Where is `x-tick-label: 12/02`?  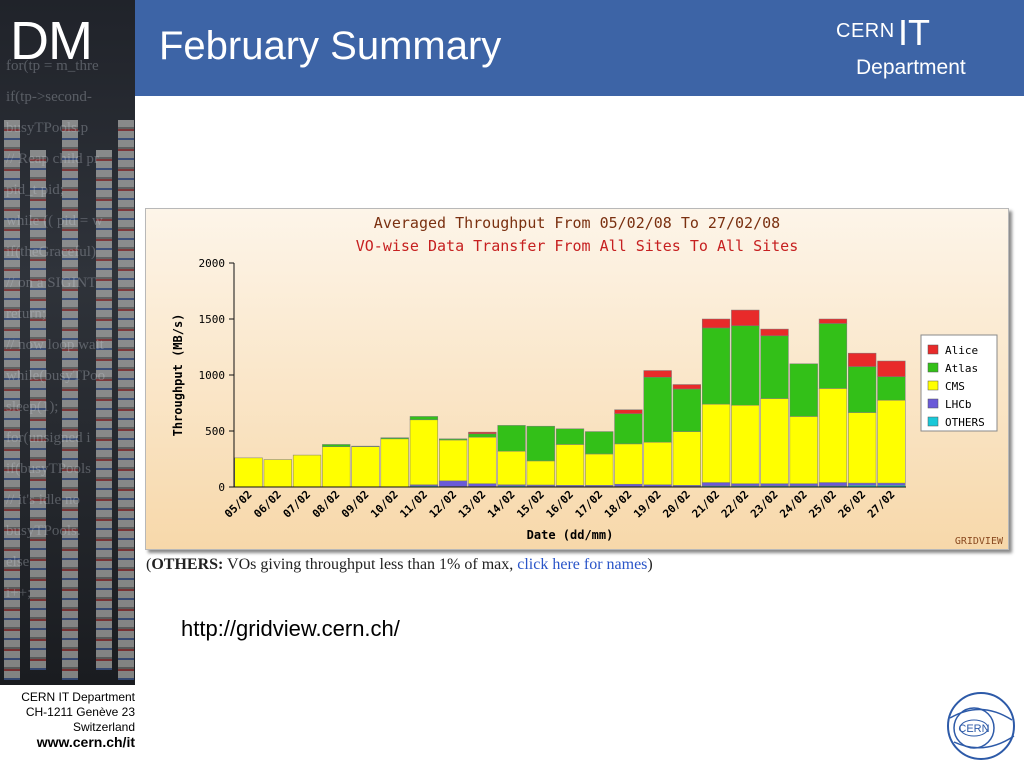
x-tick-label: 12/02 is located at coordinates (443, 504).